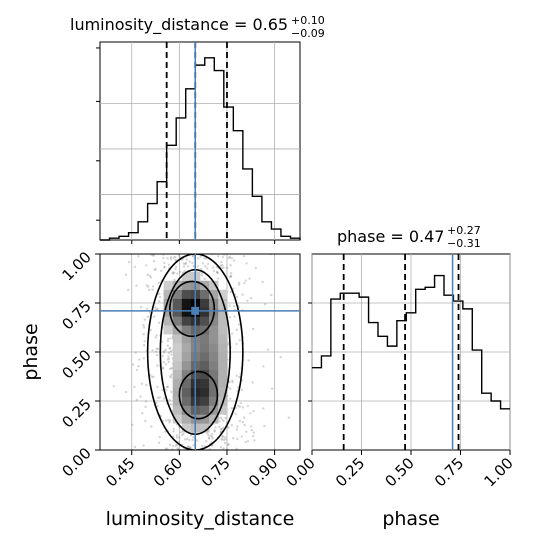 The width and height of the screenshot is (550, 550). What do you see at coordinates (401, 352) in the screenshot?
I see `phase-quantile-lines` at bounding box center [401, 352].